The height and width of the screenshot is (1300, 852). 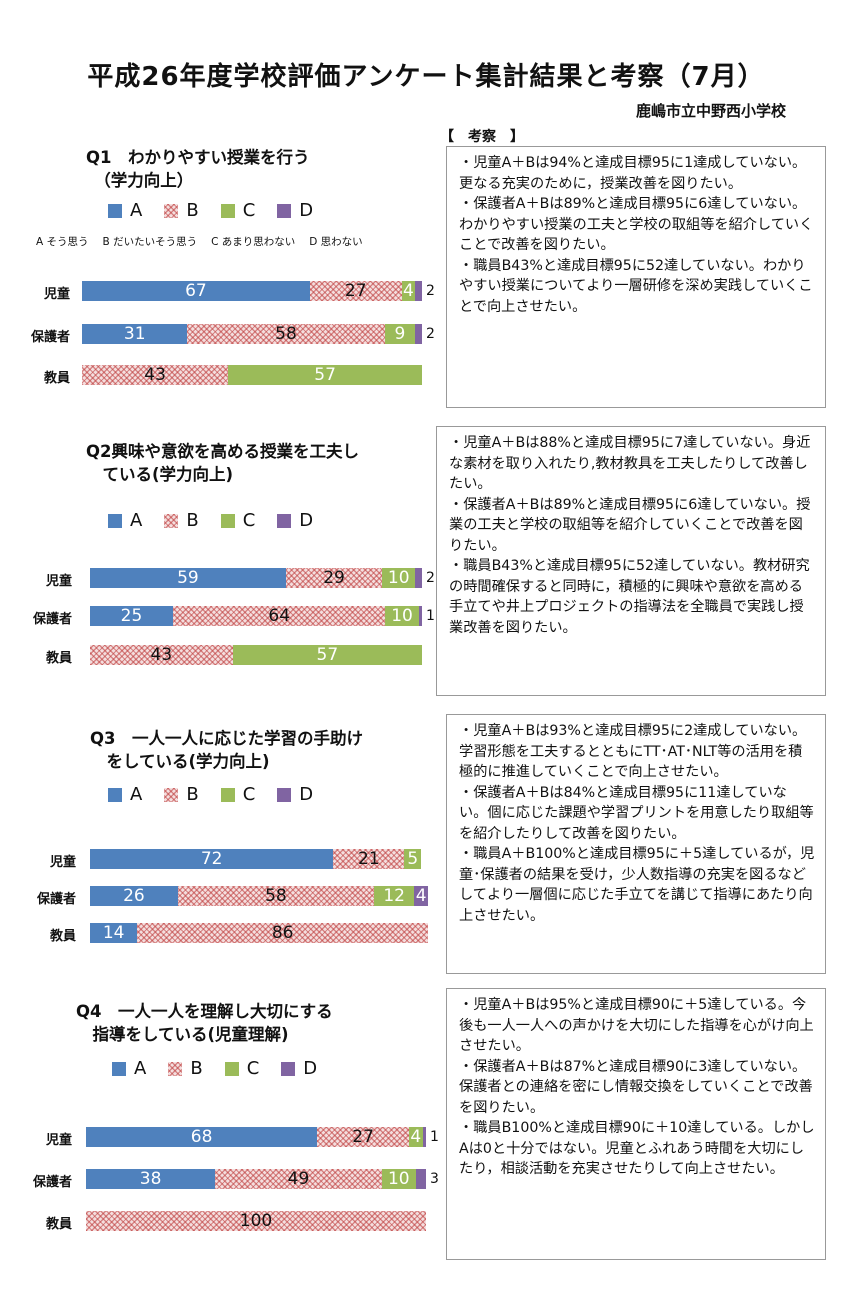 What do you see at coordinates (482, 137) in the screenshot?
I see `remarks-heading: 【 考察 】` at bounding box center [482, 137].